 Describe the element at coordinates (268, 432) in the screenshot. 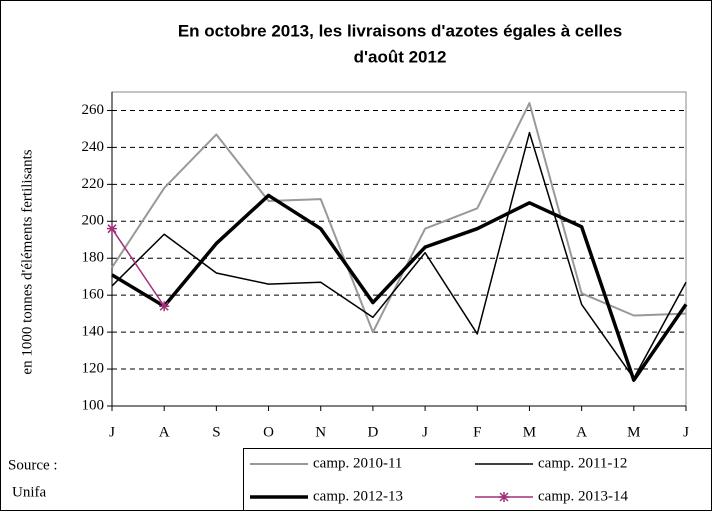

I see `x-tick-label: O` at that location.